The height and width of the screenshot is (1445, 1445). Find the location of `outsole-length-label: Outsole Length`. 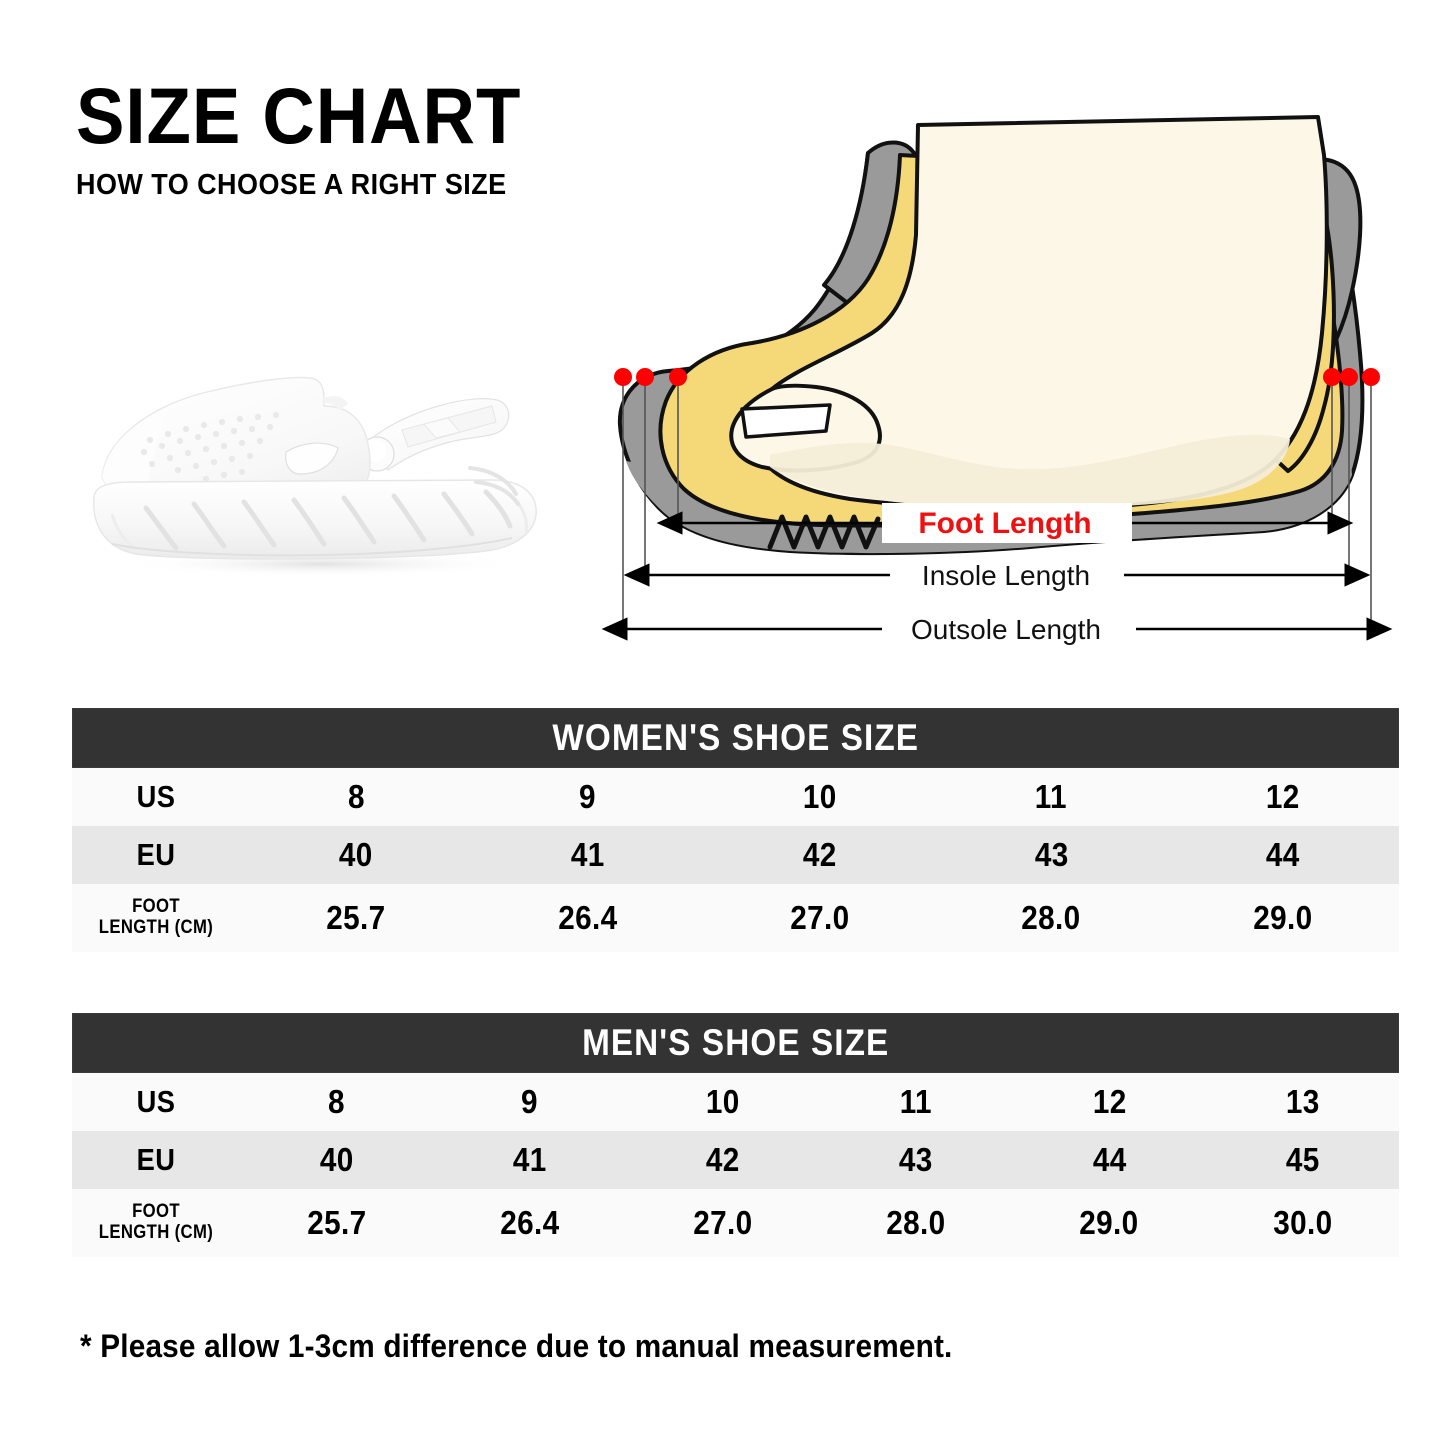

outsole-length-label: Outsole Length is located at coordinates (1006, 629).